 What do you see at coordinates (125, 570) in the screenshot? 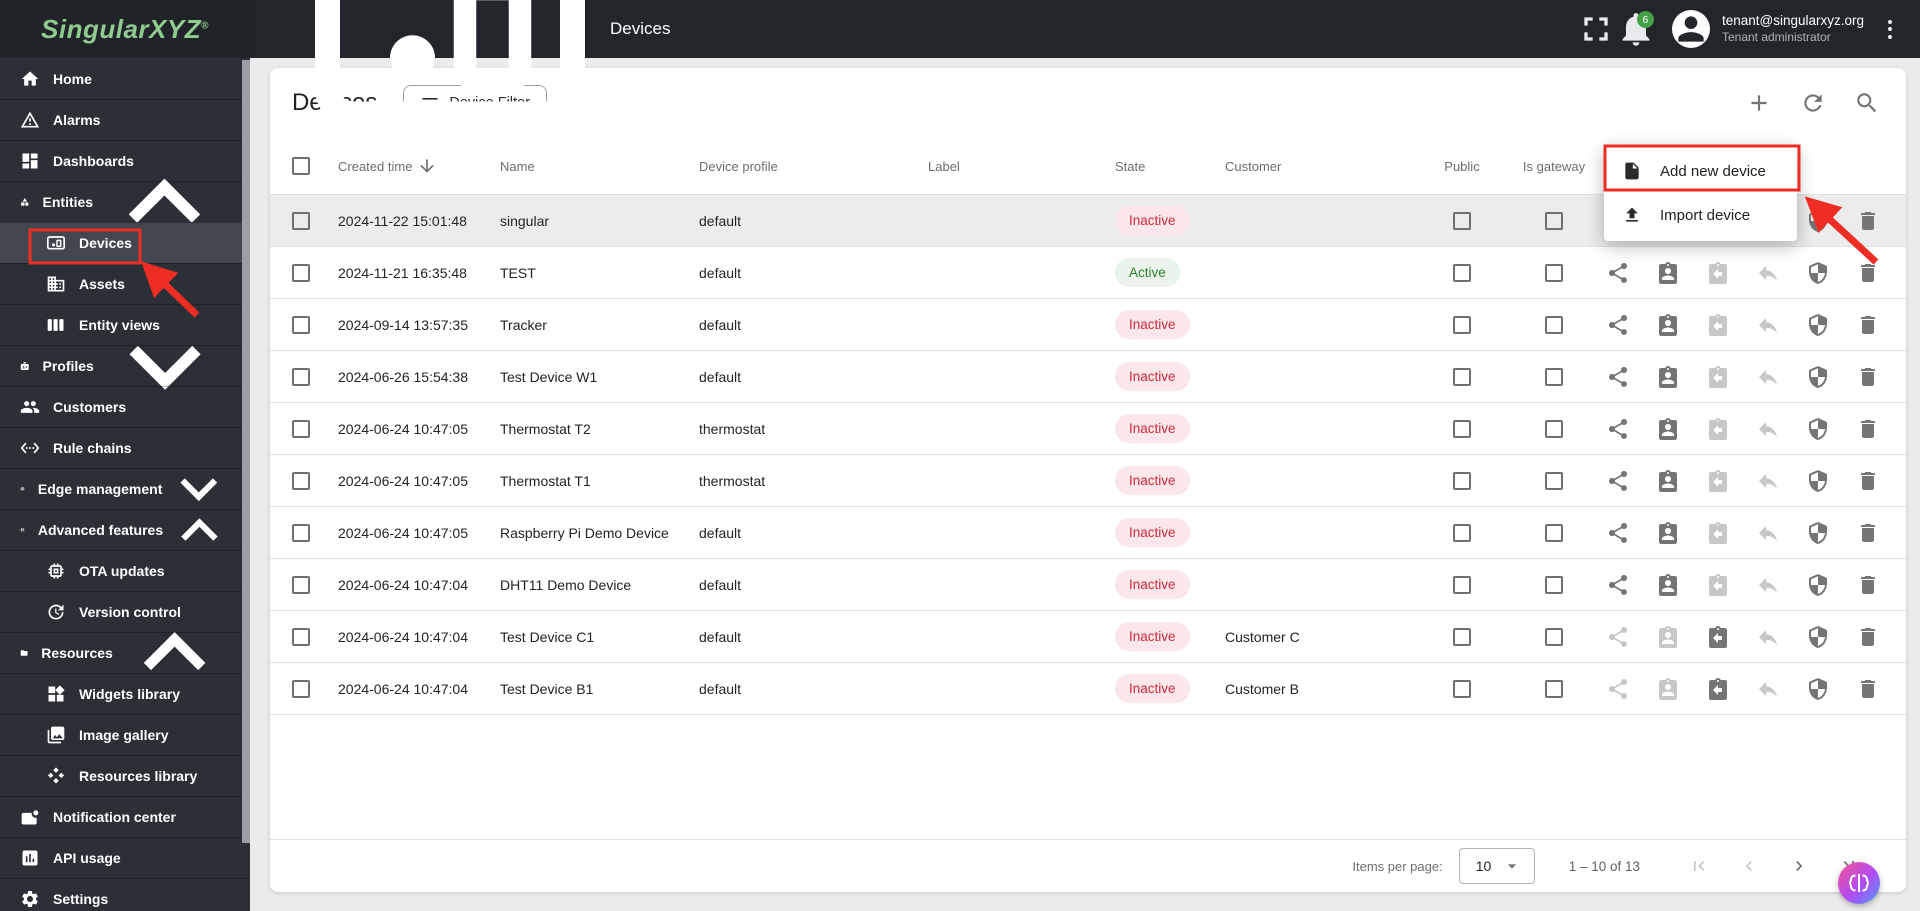
I see `sidebar-item-ota-updates: OTA updates` at bounding box center [125, 570].